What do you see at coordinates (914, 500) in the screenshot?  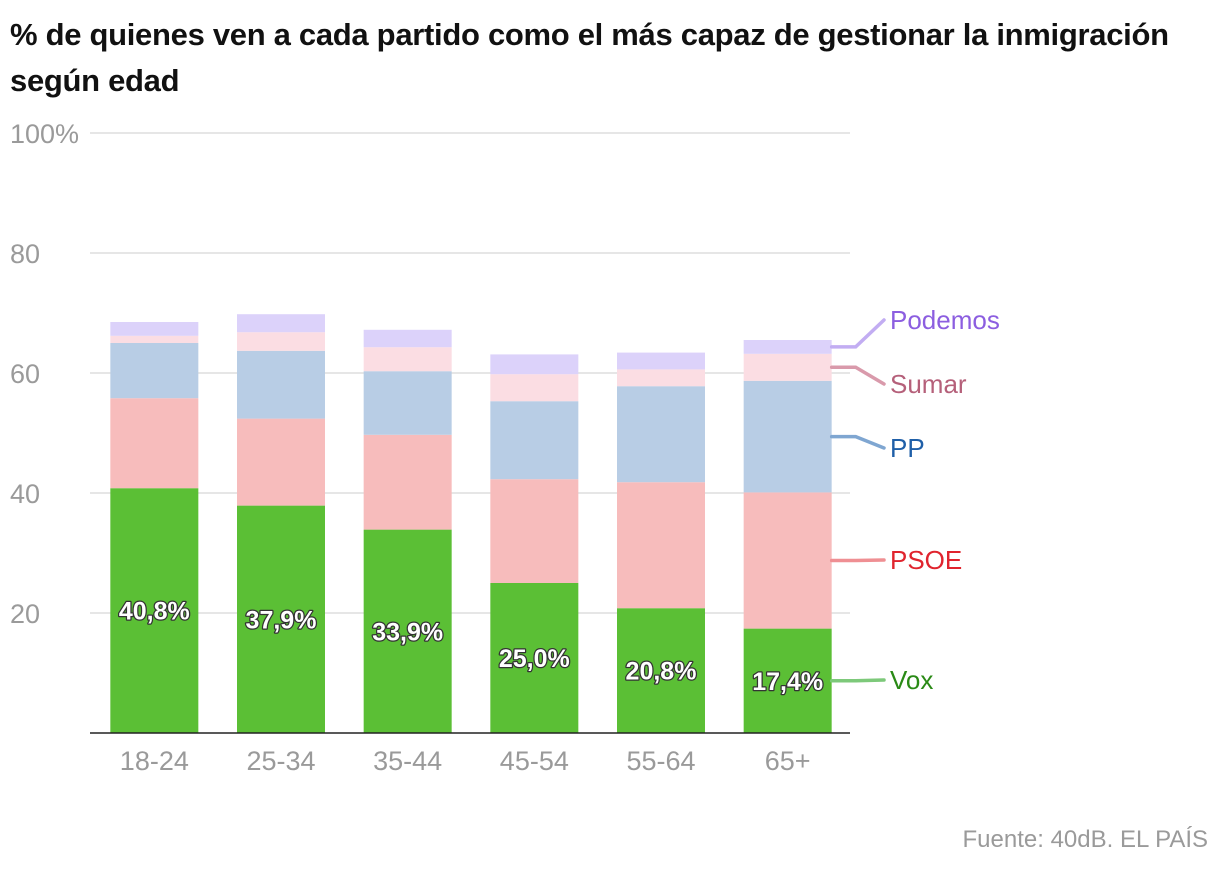 I see `legend: Vox PSOE PP Sumar Podemos` at bounding box center [914, 500].